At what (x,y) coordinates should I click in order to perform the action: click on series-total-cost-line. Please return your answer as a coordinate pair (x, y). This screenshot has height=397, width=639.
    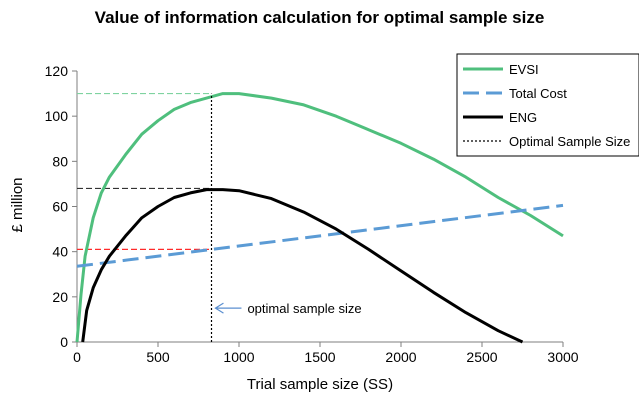
    Looking at the image, I should click on (320, 235).